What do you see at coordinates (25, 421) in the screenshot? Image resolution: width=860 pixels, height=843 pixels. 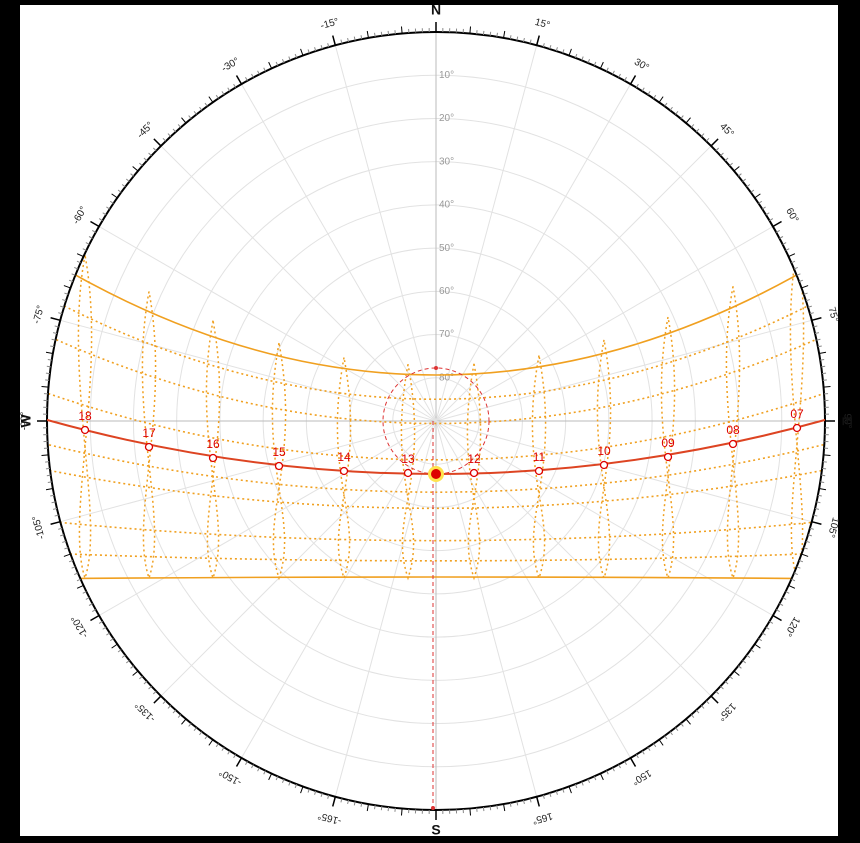 I see `azimuth-label: -90°` at bounding box center [25, 421].